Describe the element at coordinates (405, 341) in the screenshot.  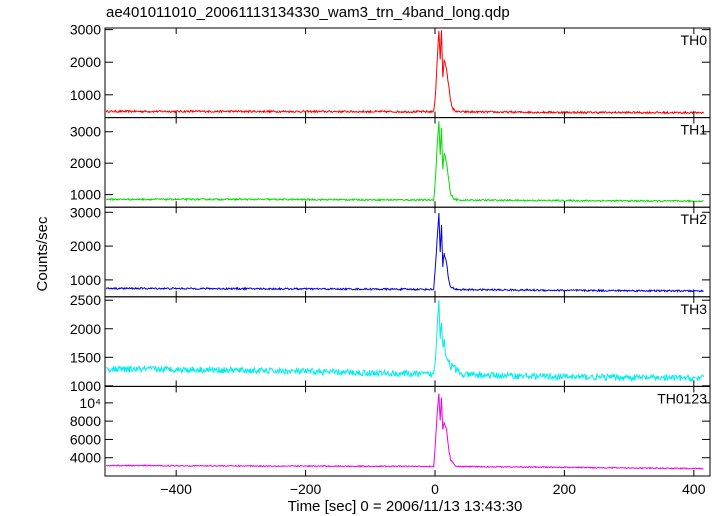
I see `series-line-th3` at that location.